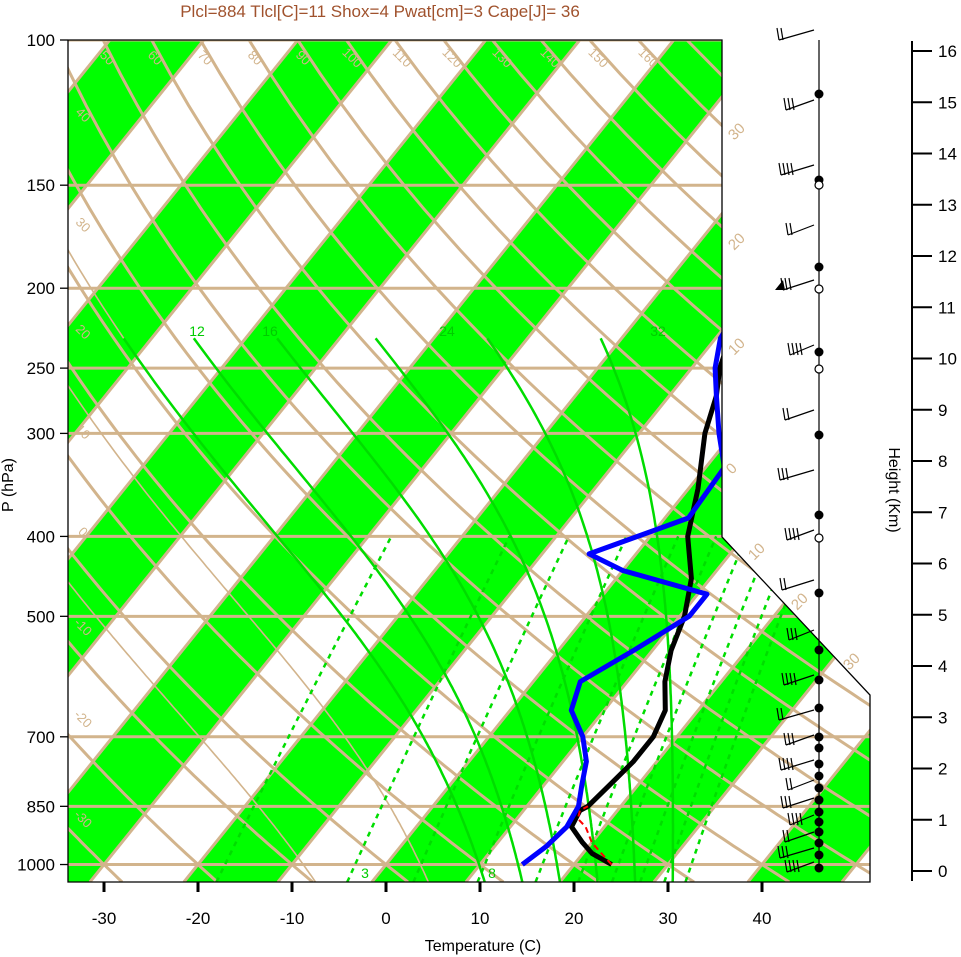 The image size is (961, 957). I want to click on height-tick-label: 7, so click(942, 512).